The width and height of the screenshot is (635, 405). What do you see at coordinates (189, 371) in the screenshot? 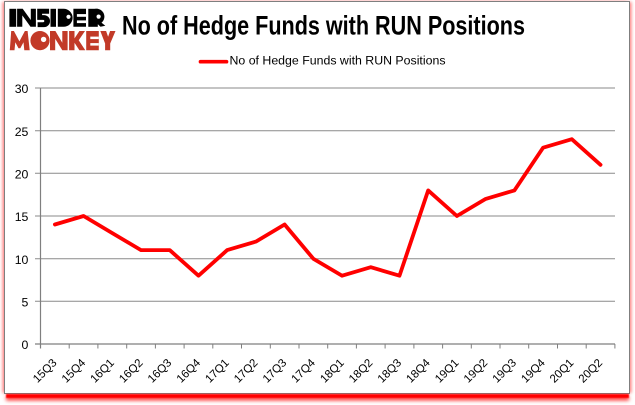
I see `svg-text: 16Q4` at bounding box center [189, 371].